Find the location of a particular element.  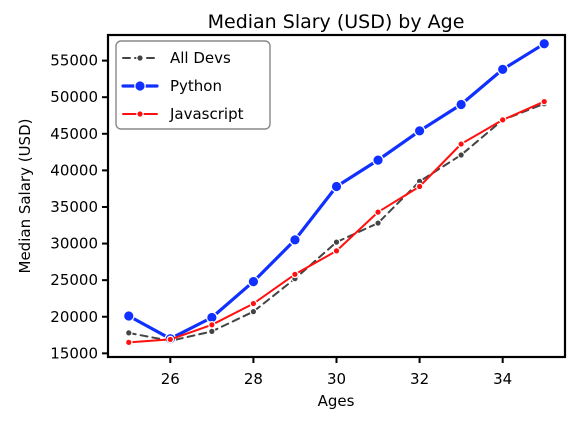

x-tick-label: 26 is located at coordinates (170, 379).